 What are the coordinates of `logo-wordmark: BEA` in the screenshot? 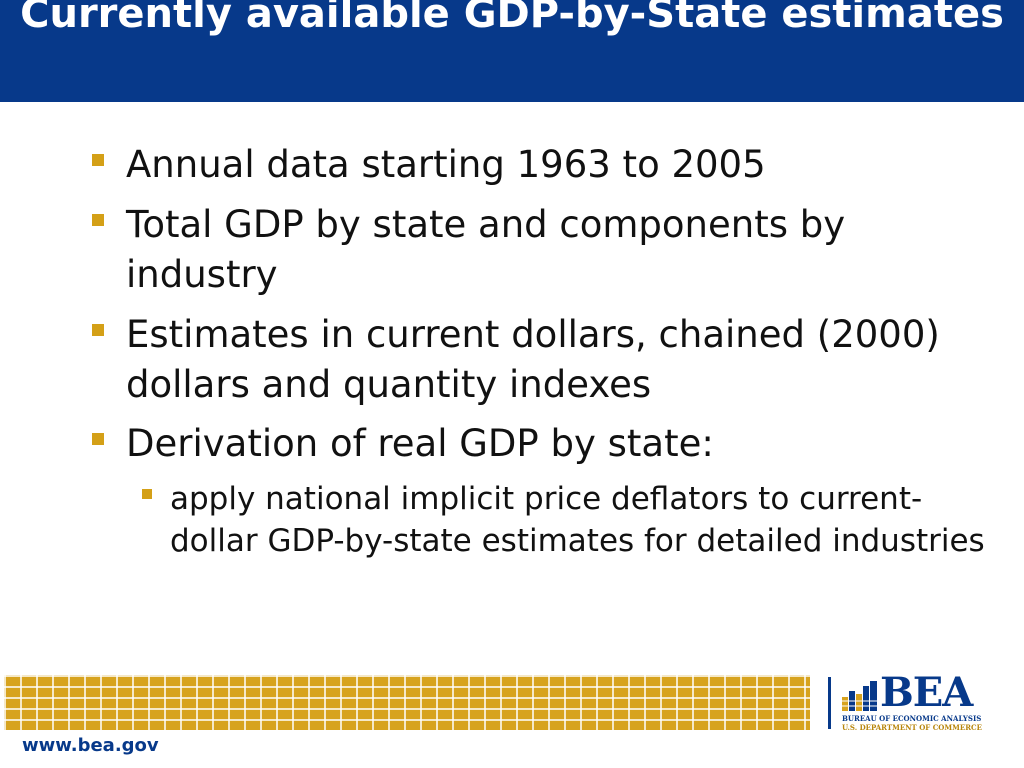 It's located at (926, 692).